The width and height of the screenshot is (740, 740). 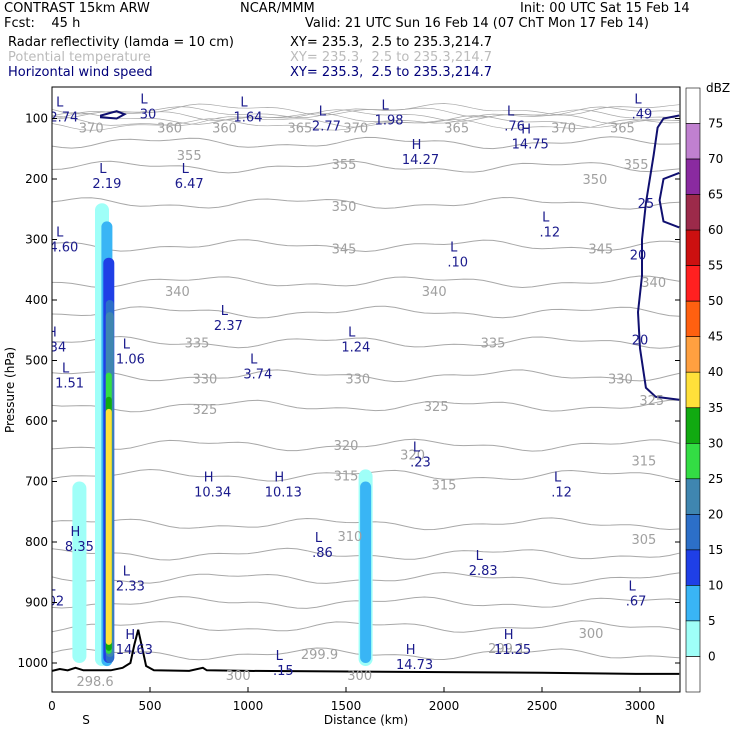 I want to click on theta-contour-label: 310, so click(x=349, y=537).